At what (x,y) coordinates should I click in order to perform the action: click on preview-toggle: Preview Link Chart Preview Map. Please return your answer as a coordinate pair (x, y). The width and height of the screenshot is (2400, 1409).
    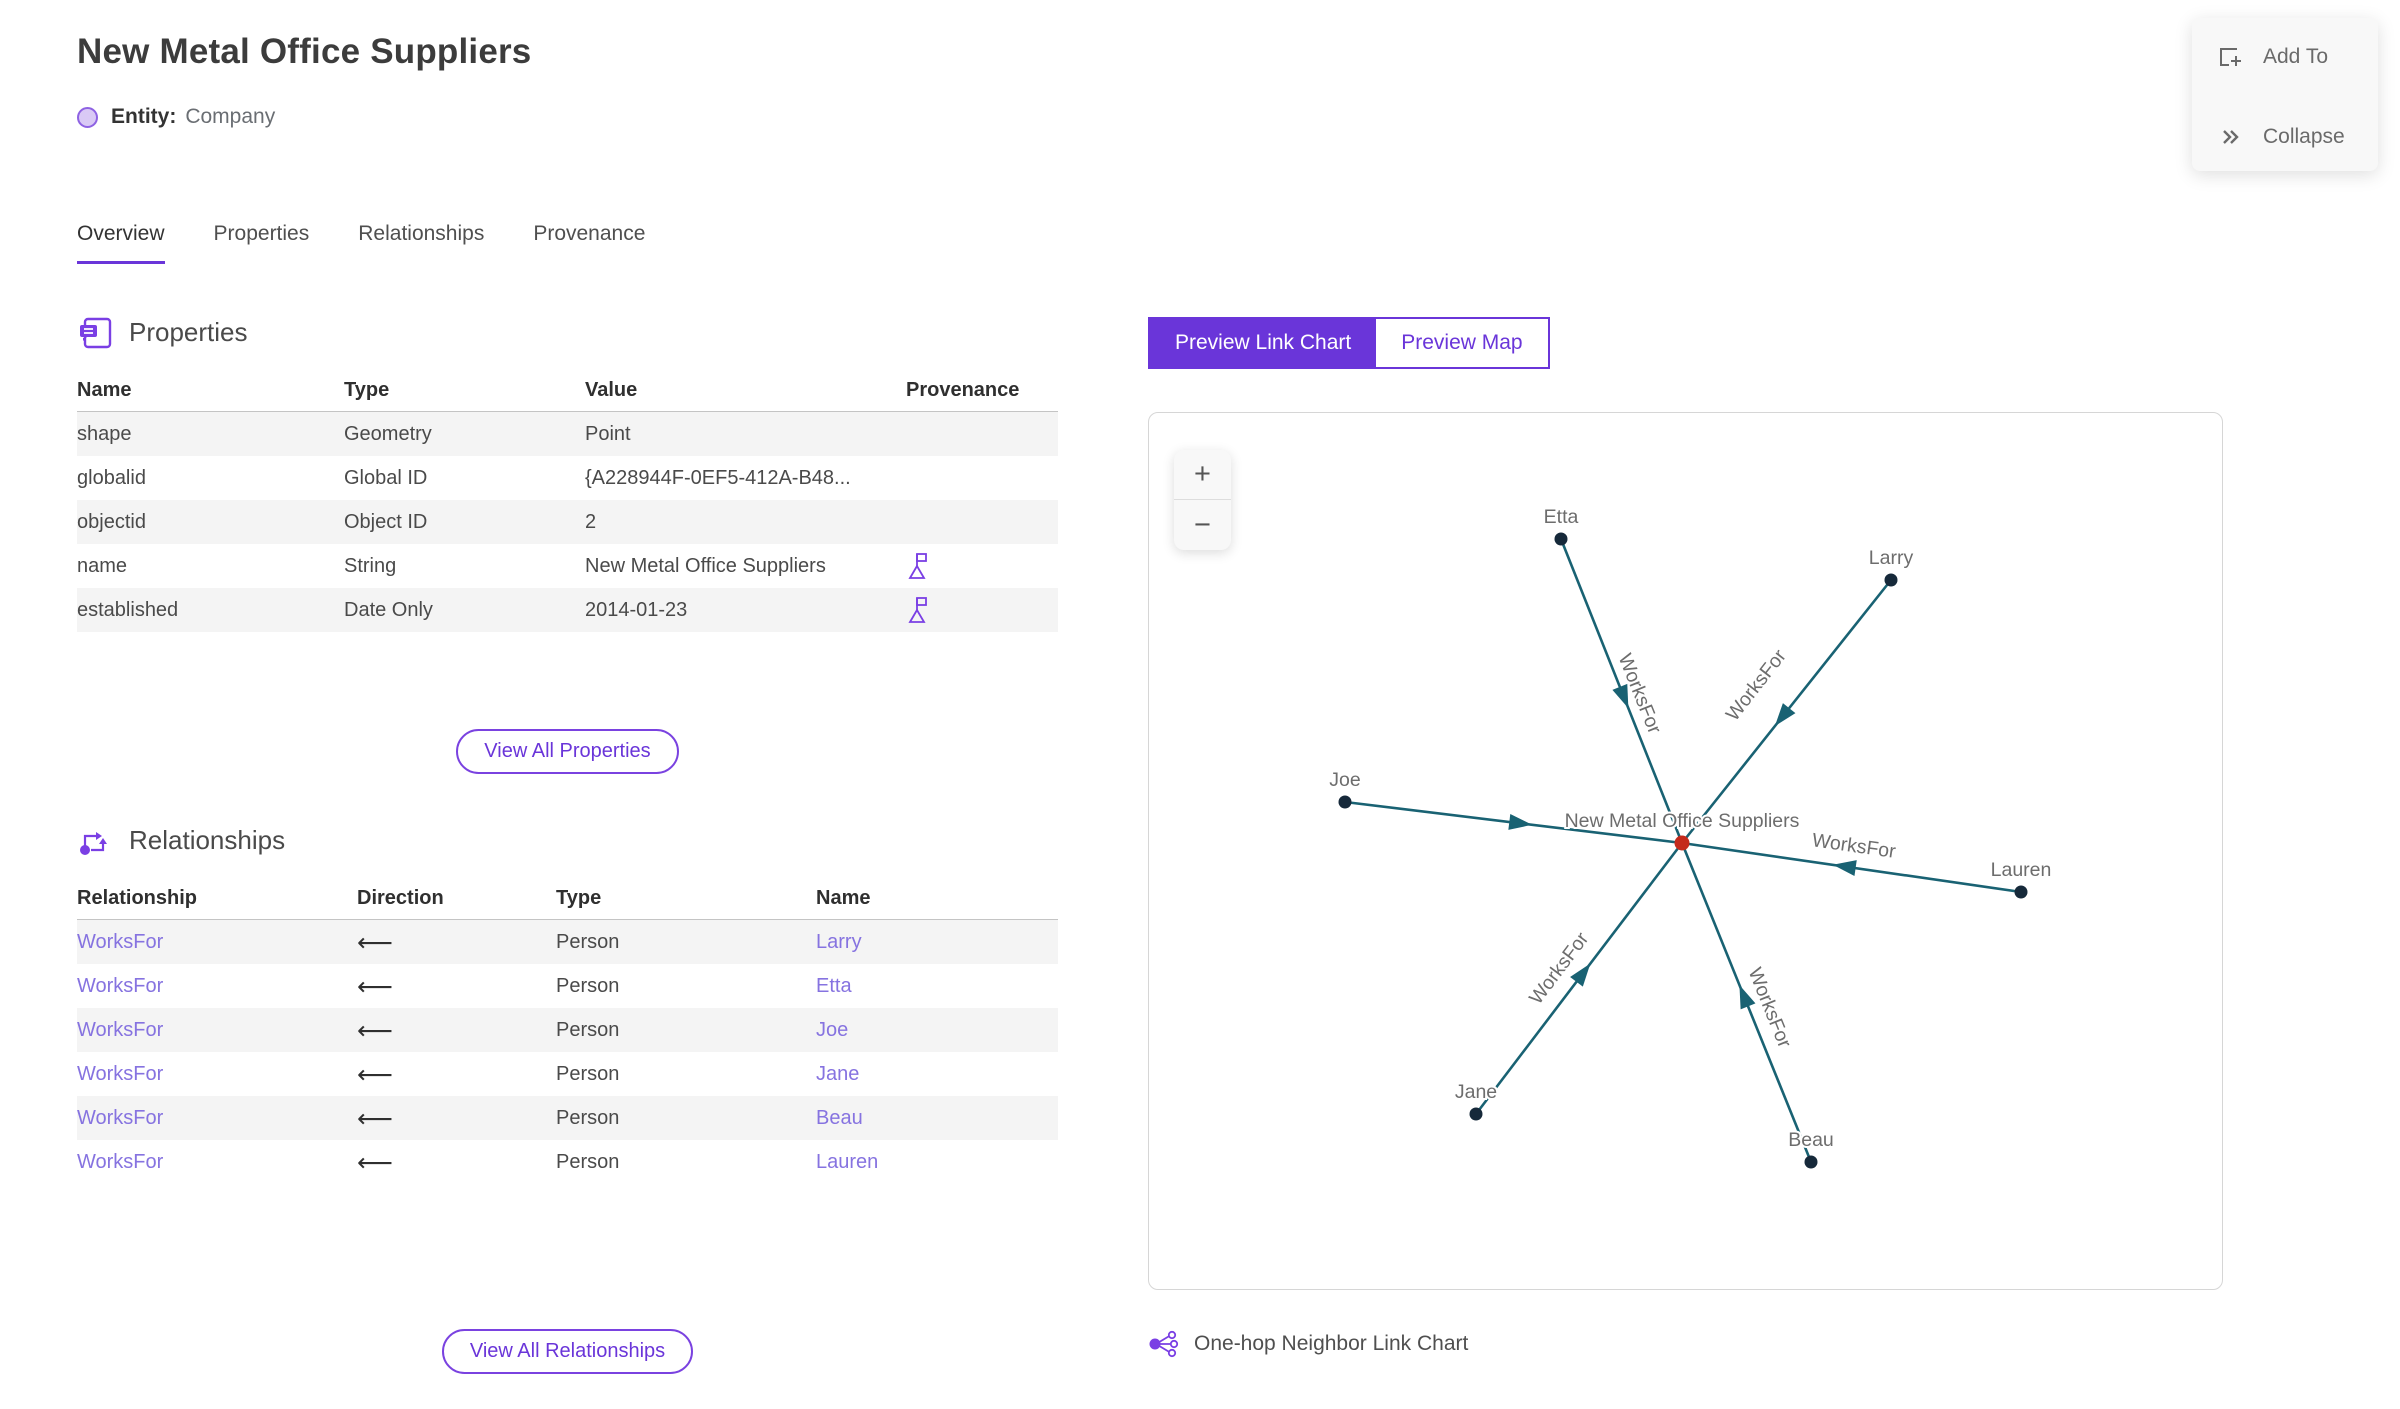
    Looking at the image, I should click on (1349, 343).